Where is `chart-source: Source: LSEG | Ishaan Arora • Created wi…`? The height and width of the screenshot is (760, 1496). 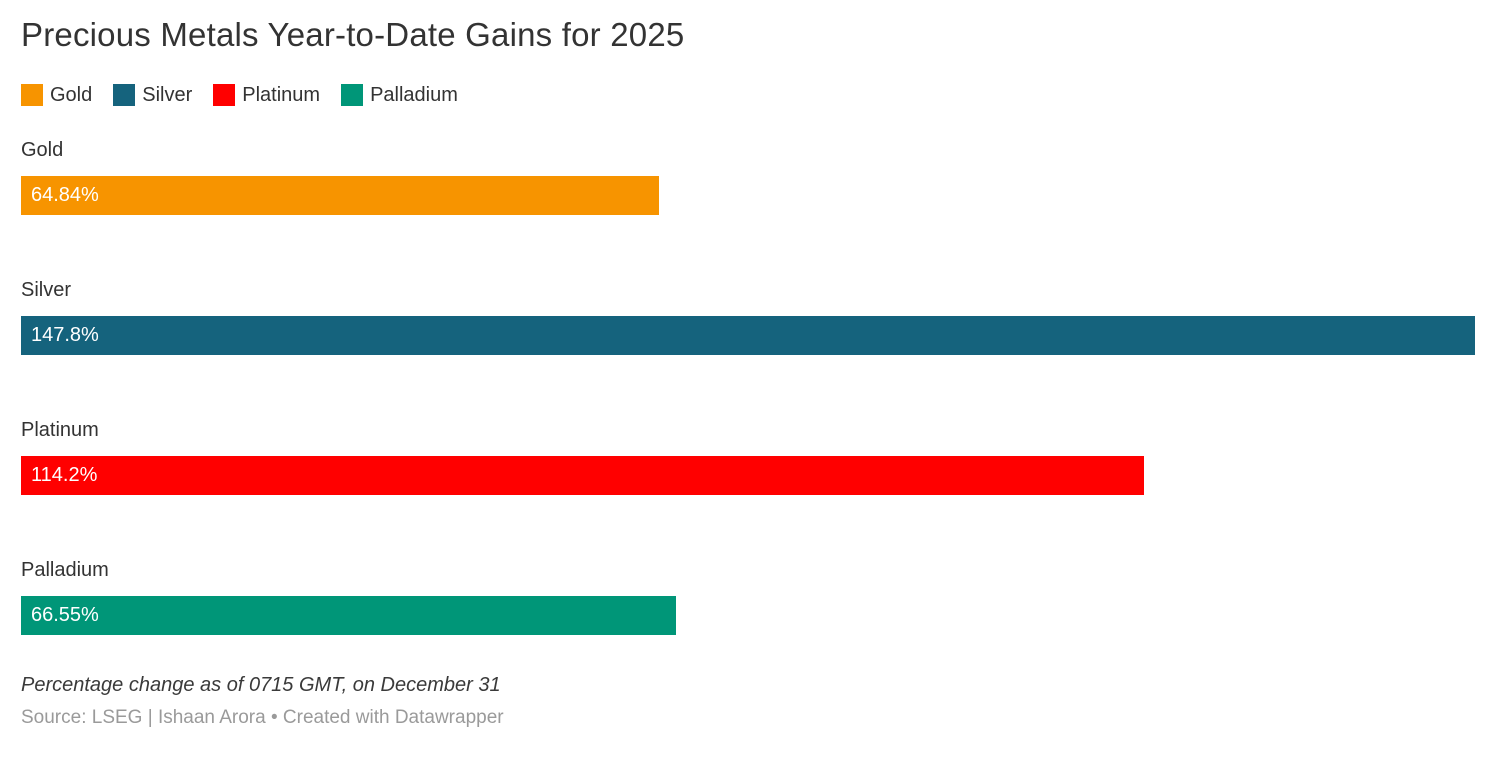
chart-source: Source: LSEG | Ishaan Arora • Created wi… is located at coordinates (262, 717).